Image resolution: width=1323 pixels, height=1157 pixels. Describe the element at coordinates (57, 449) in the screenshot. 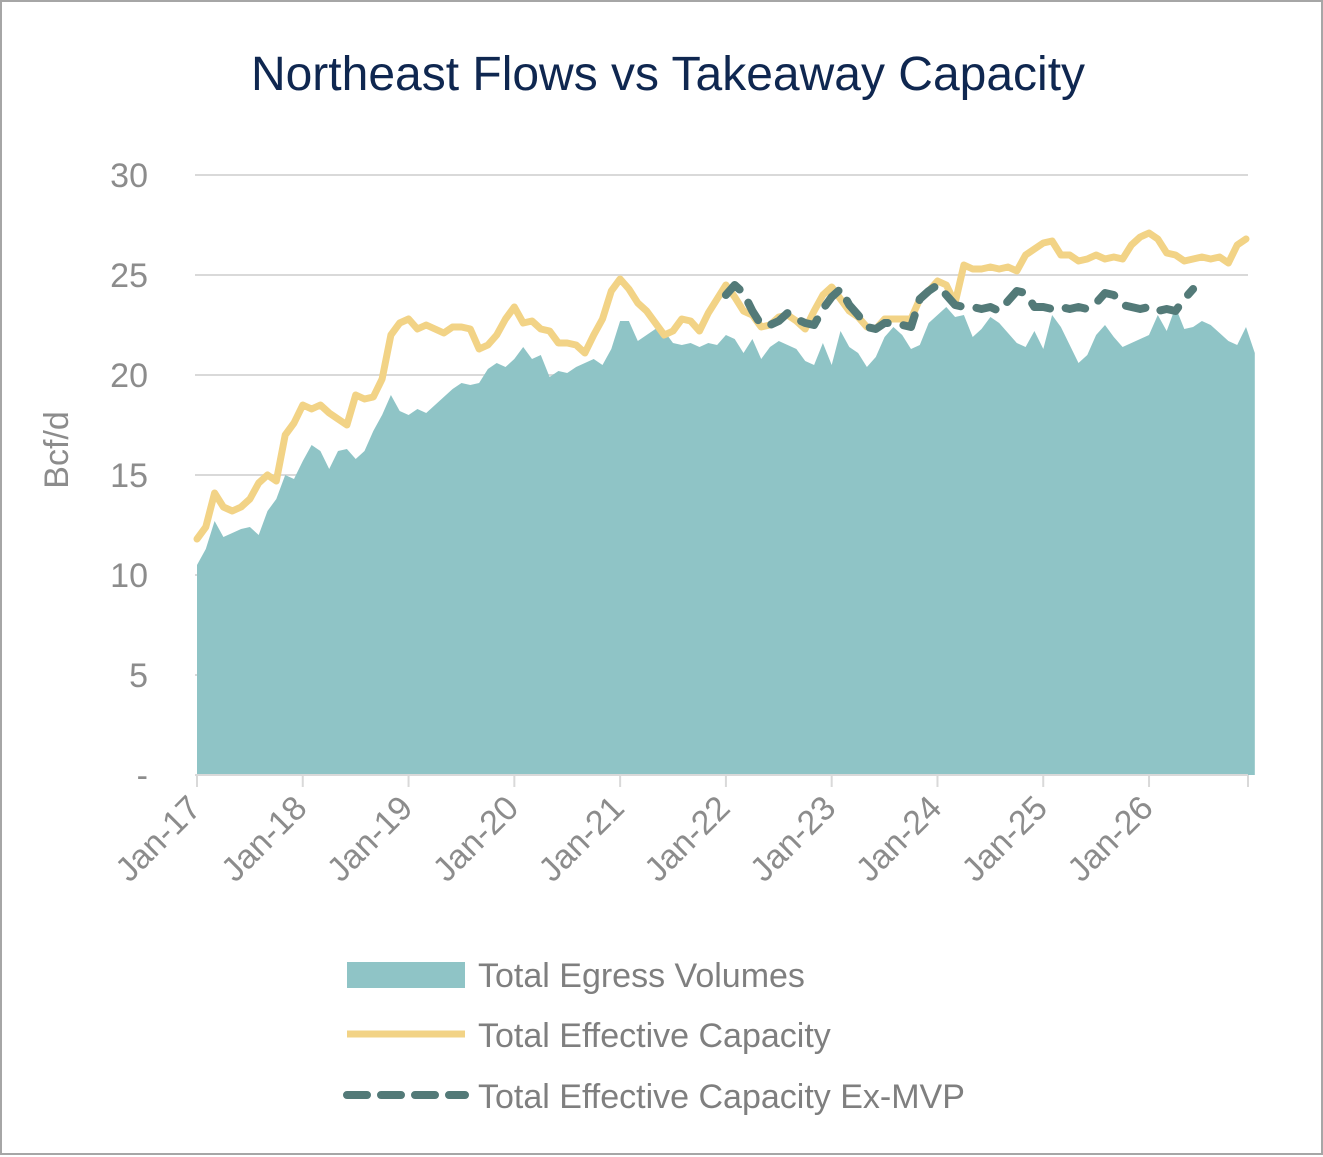

I see `y-axis-label: Bcf/d` at that location.